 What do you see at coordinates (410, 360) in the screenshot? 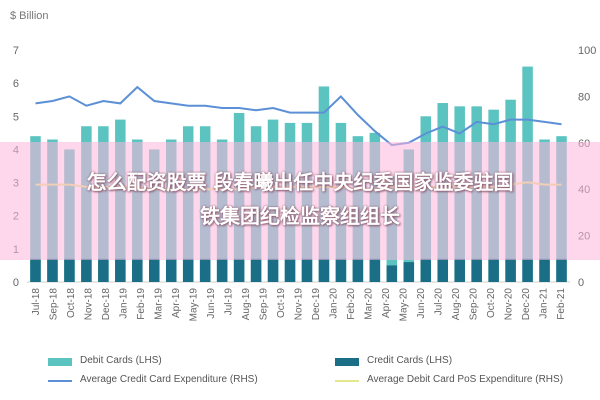
I see `legend-label: Credit Cards (LHS)` at bounding box center [410, 360].